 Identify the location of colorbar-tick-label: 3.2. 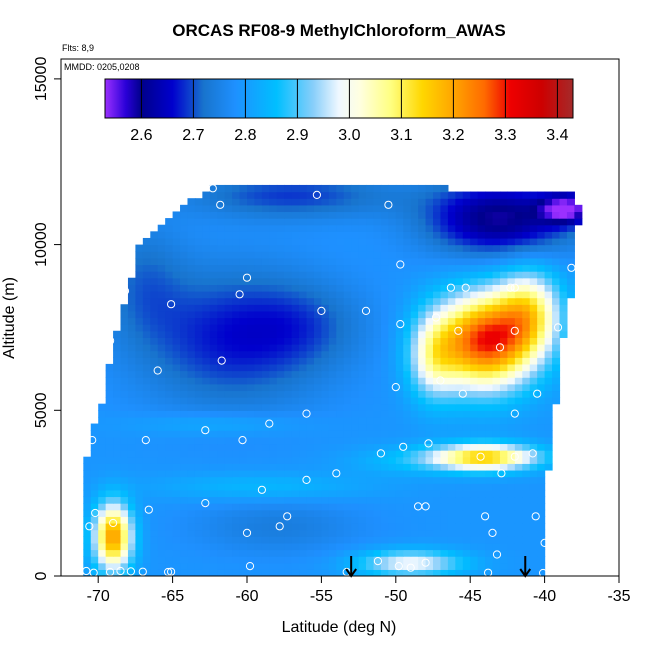
(453, 135).